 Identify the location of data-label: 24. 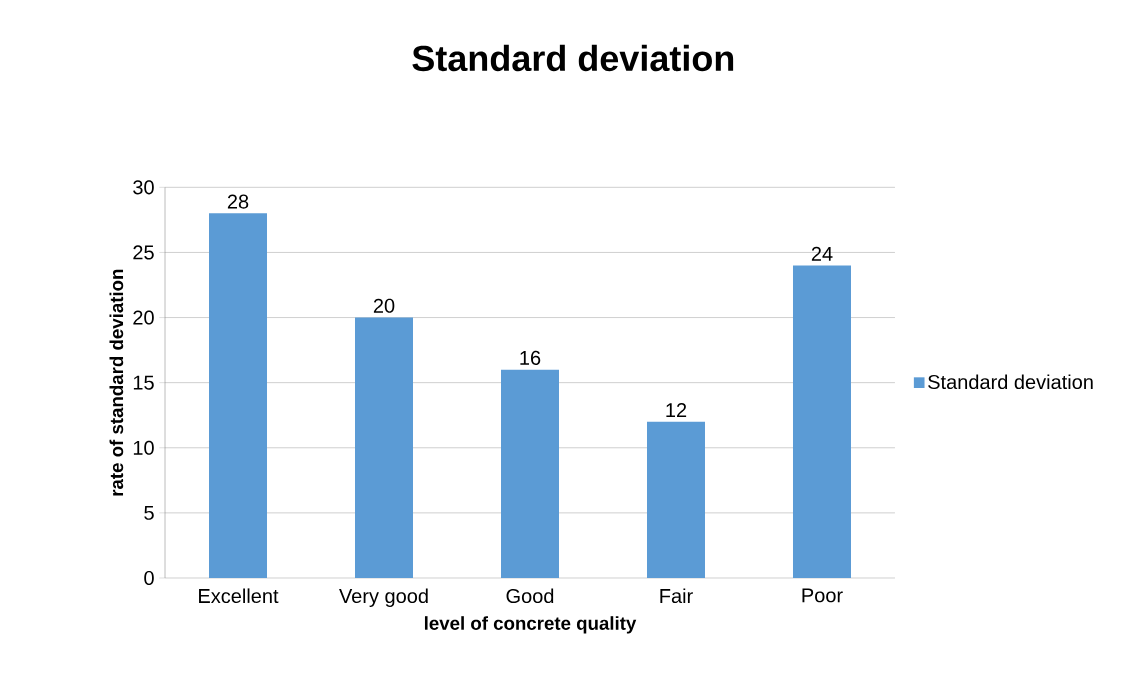
(822, 253).